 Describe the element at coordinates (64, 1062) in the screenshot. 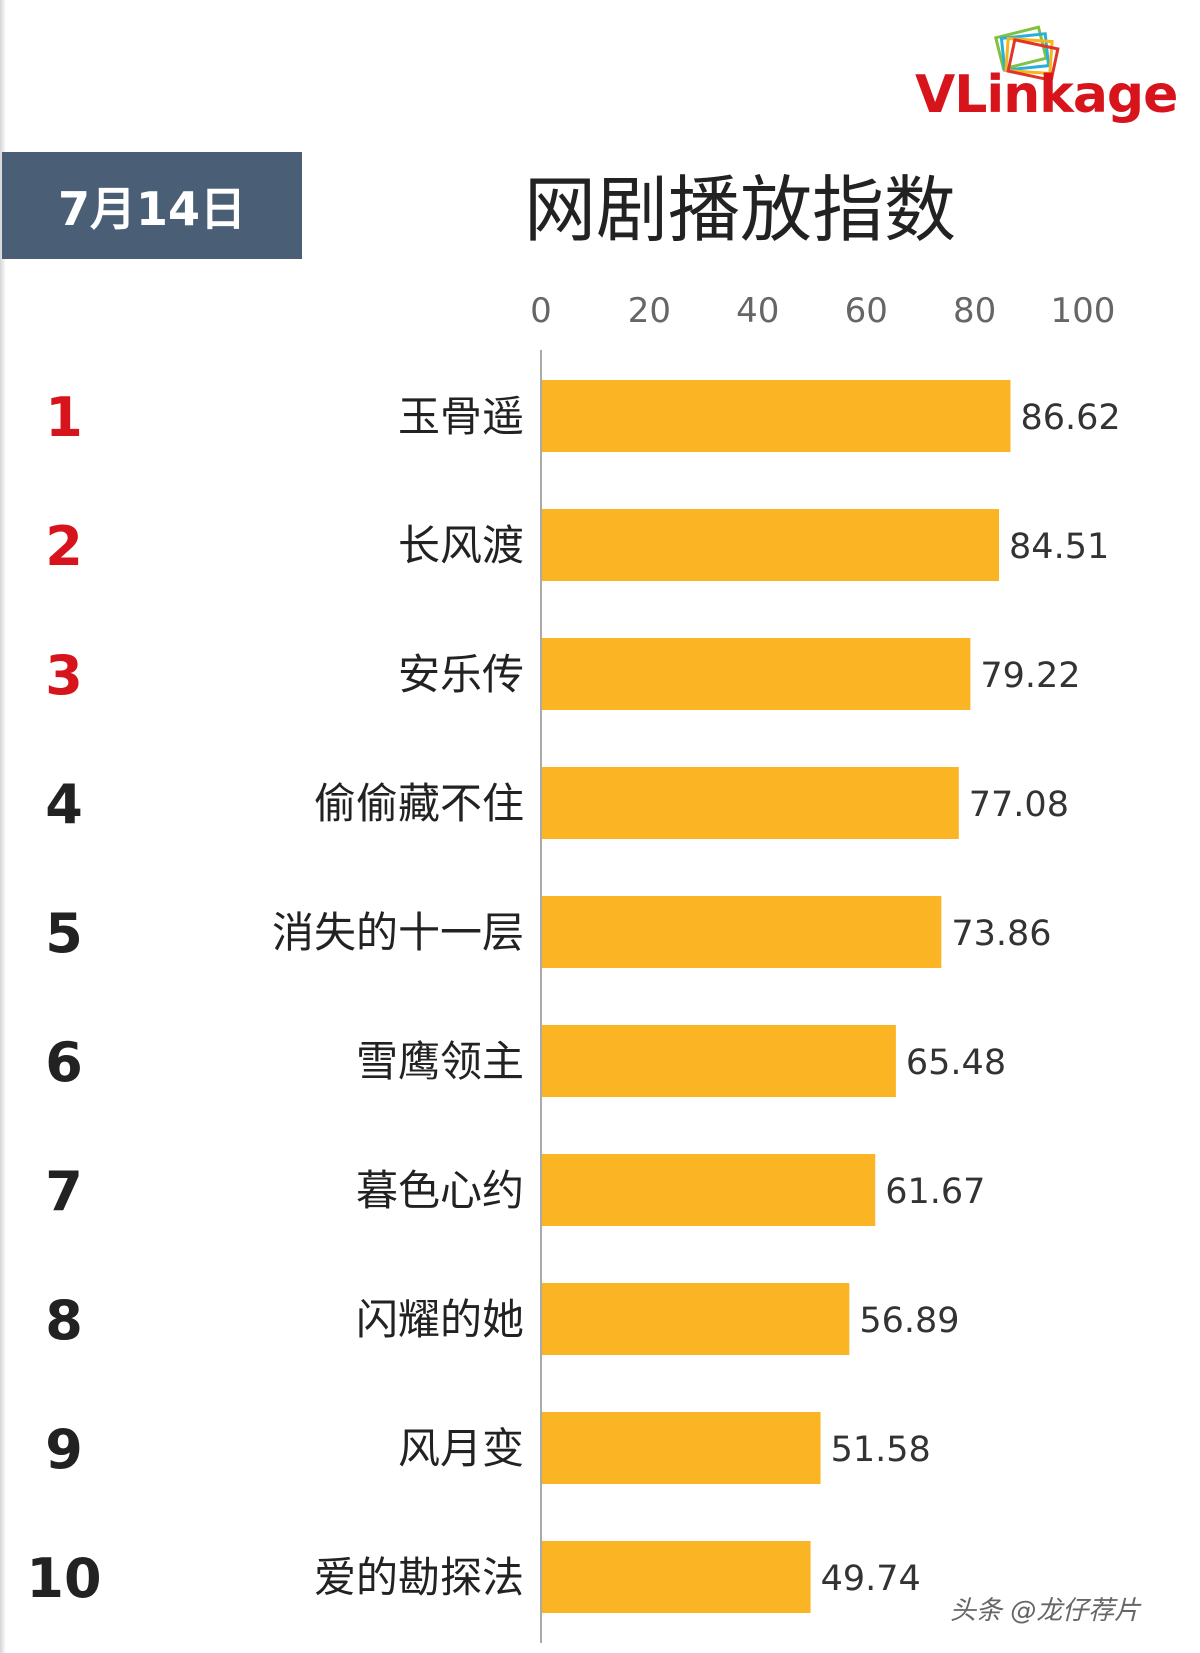

I see `rank-number: 6` at that location.